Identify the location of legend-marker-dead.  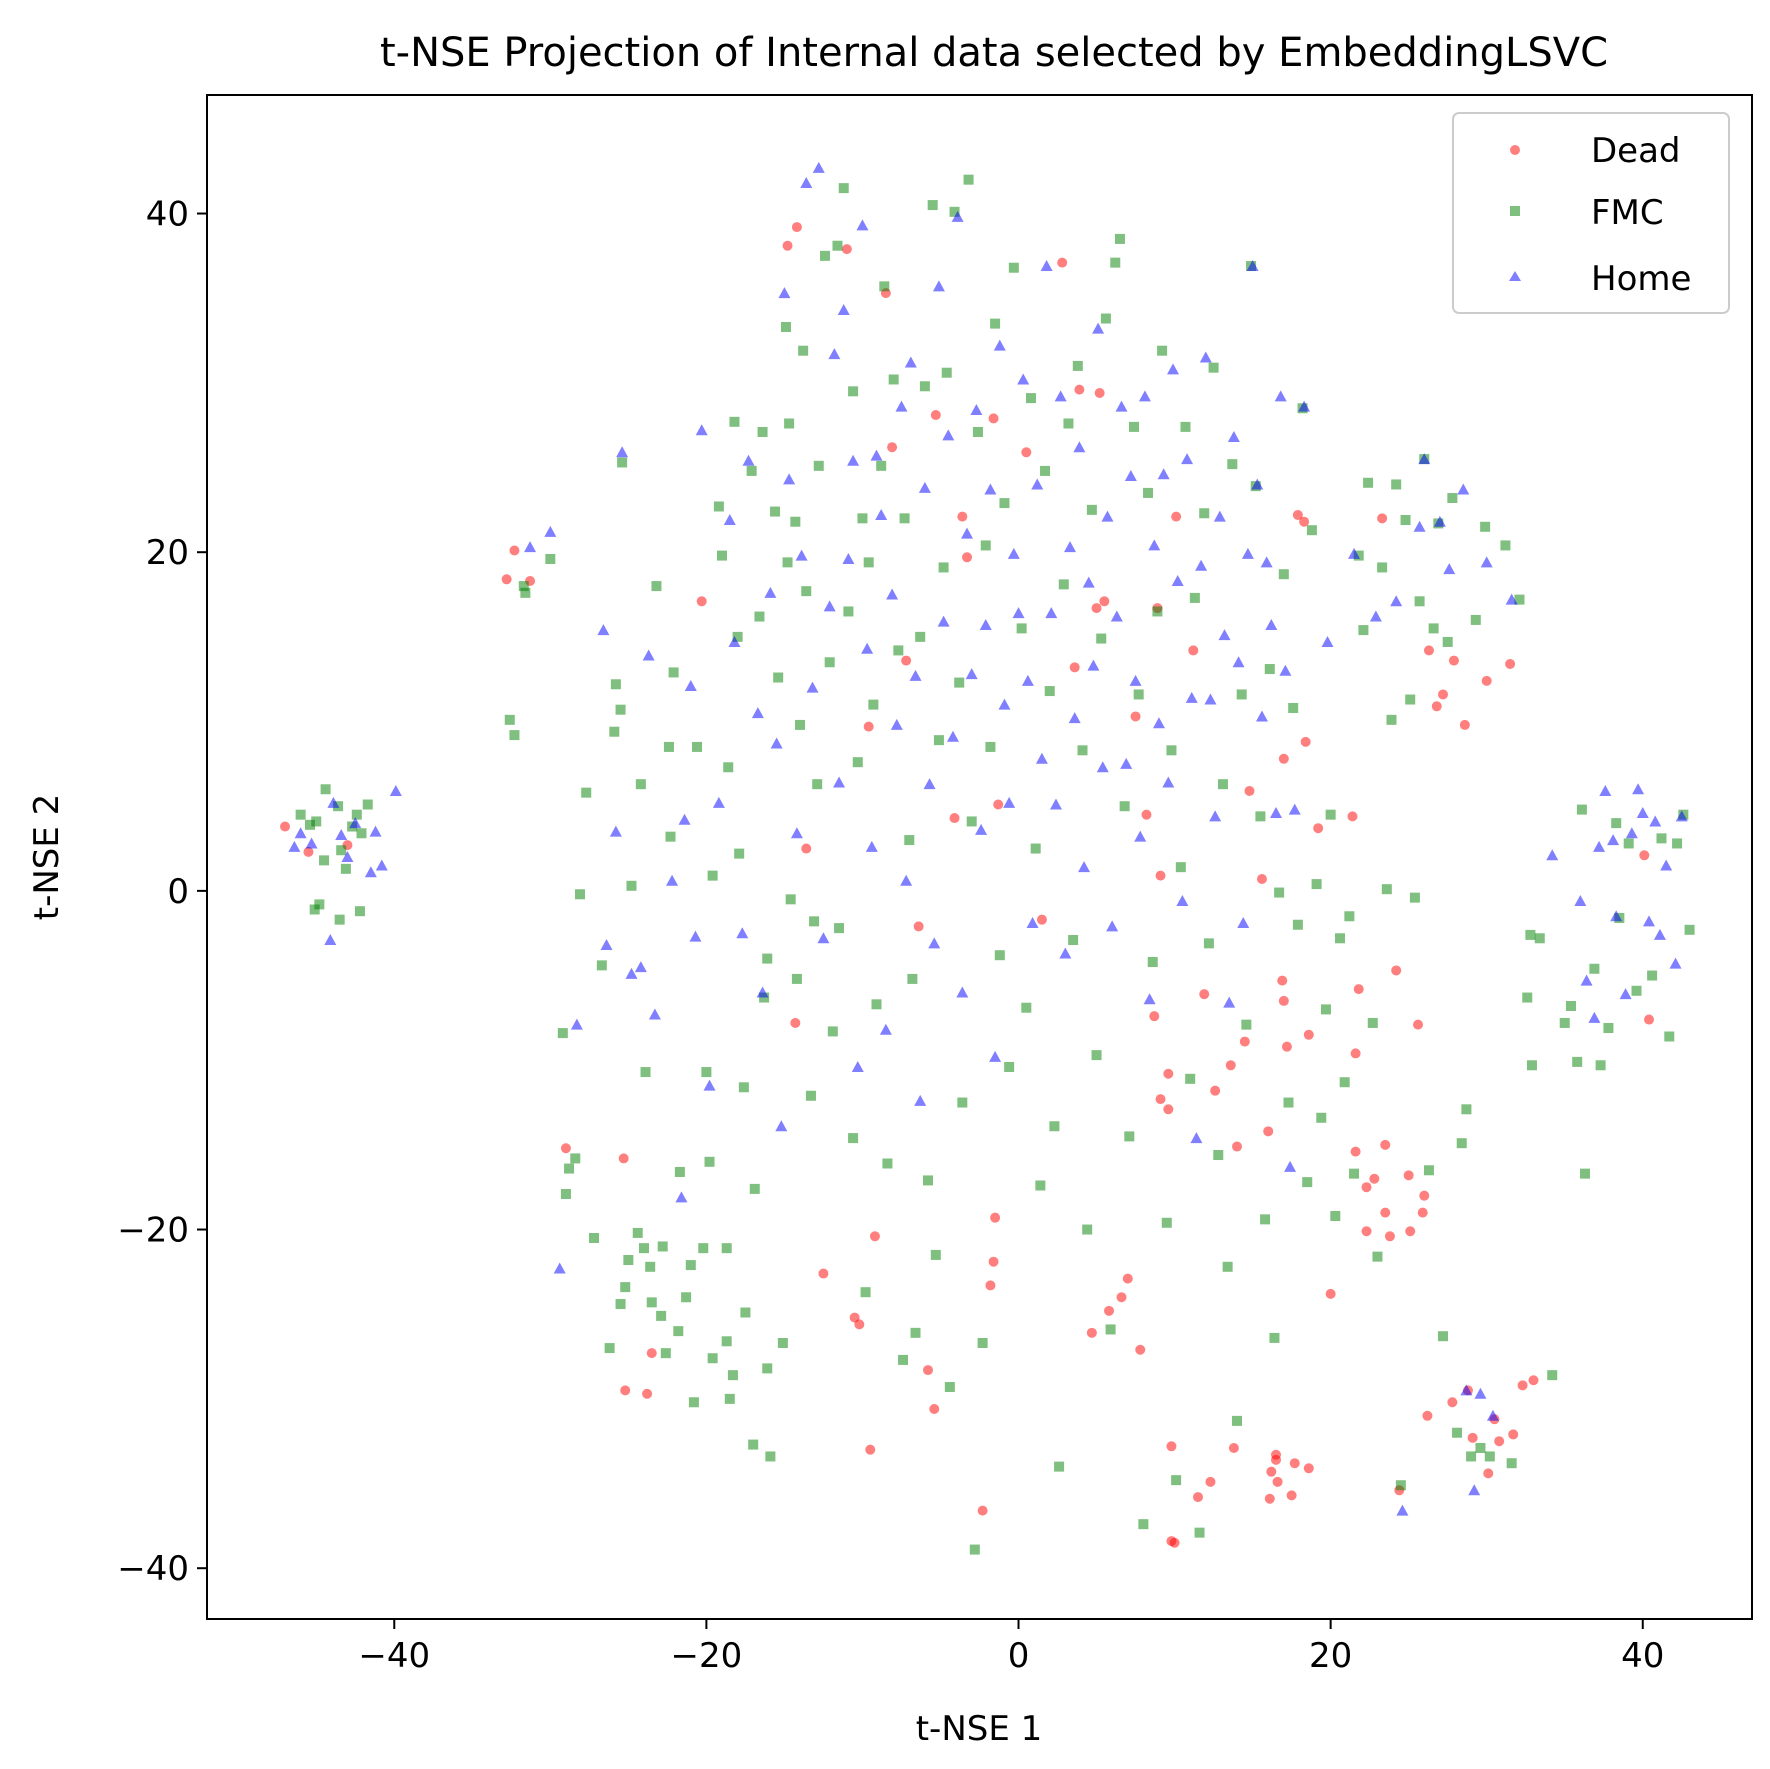
(1515, 150).